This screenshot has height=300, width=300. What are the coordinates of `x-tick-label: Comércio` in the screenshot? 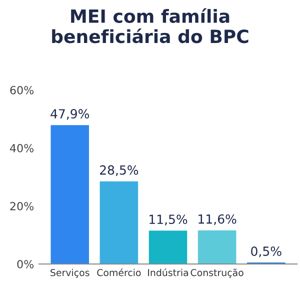 It's located at (119, 272).